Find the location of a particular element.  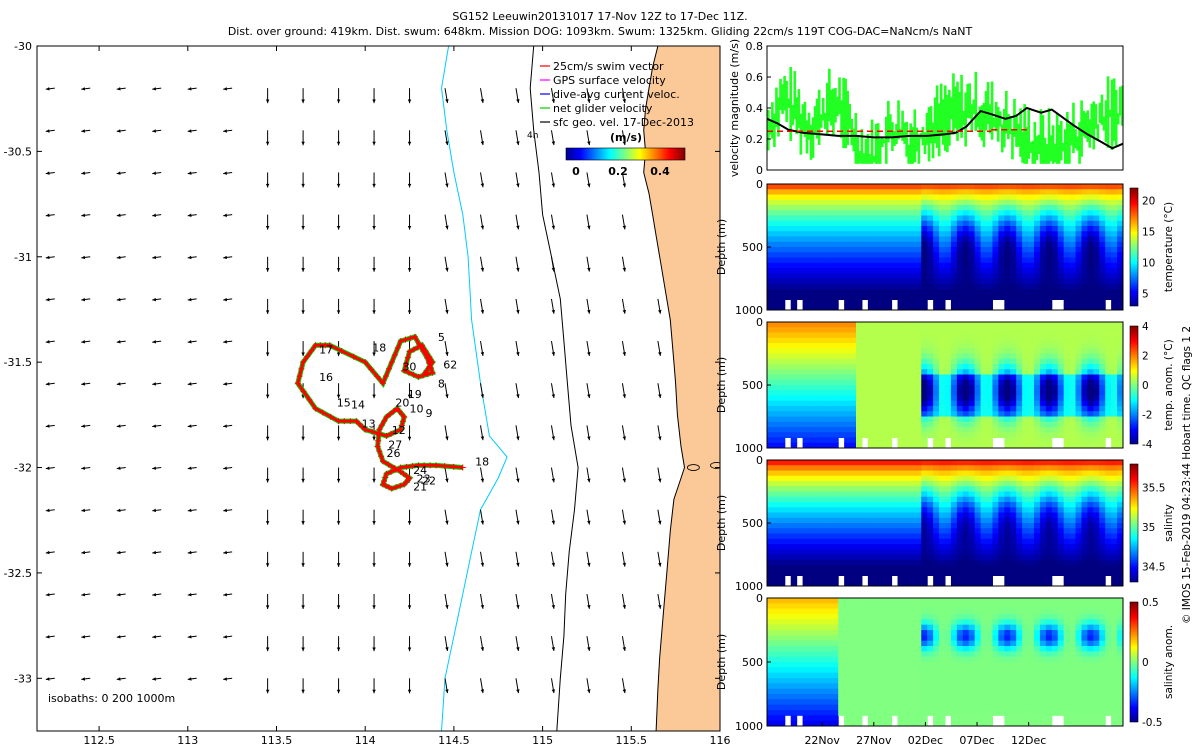

map-xtick-label: 112.5 is located at coordinates (99, 740).